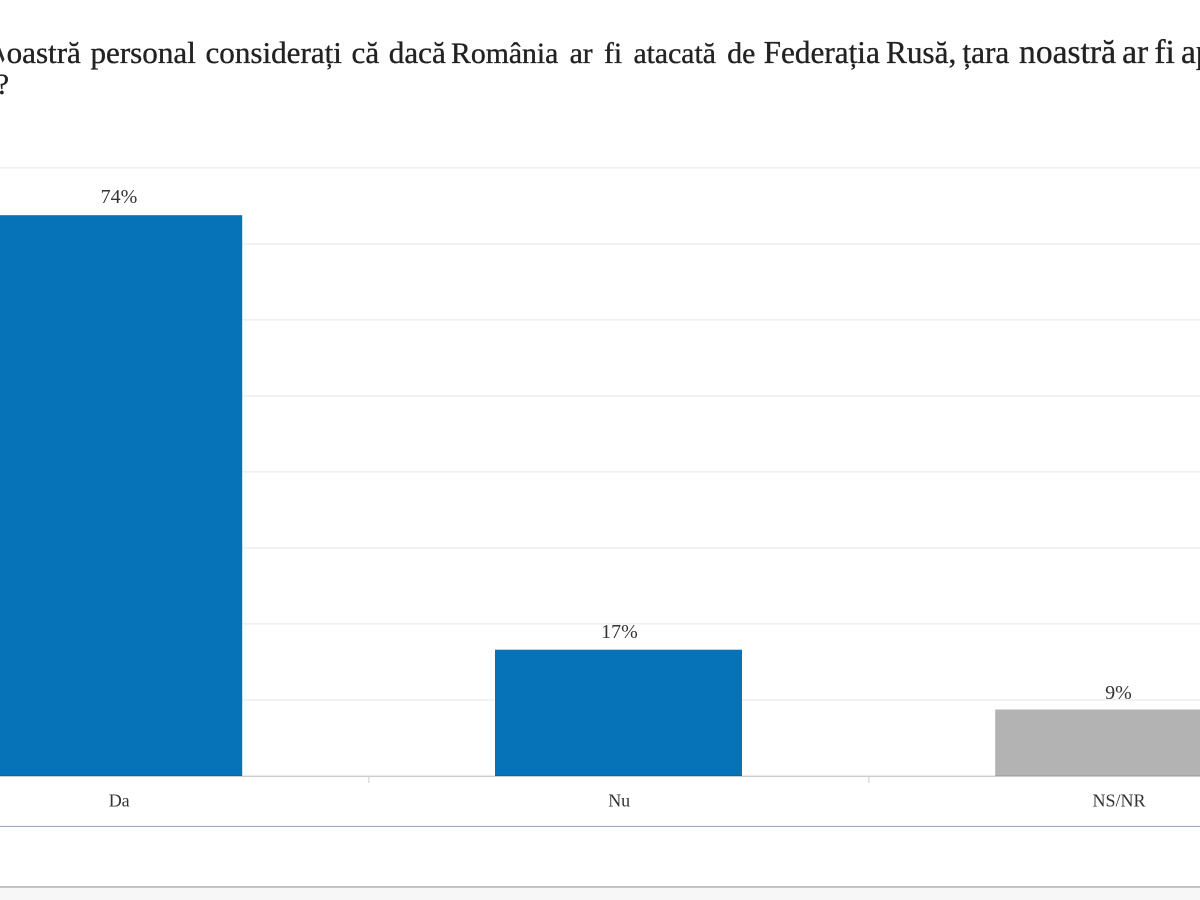 This screenshot has height=900, width=1200. I want to click on svg-text: Federația Rusă, țara, so click(887, 52).